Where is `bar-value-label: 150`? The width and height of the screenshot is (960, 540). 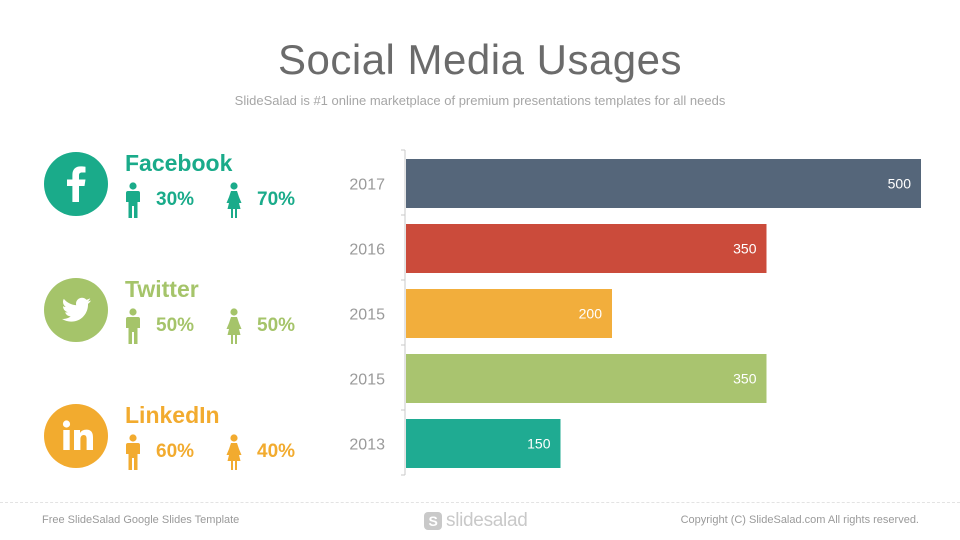 bar-value-label: 150 is located at coordinates (539, 444).